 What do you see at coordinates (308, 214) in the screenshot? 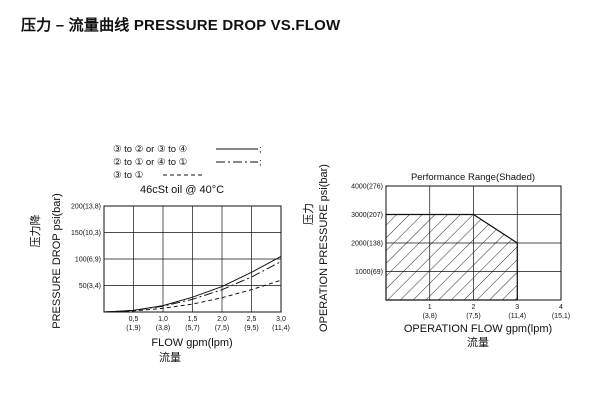
I see `y-axis-title-cn: 压力` at bounding box center [308, 214].